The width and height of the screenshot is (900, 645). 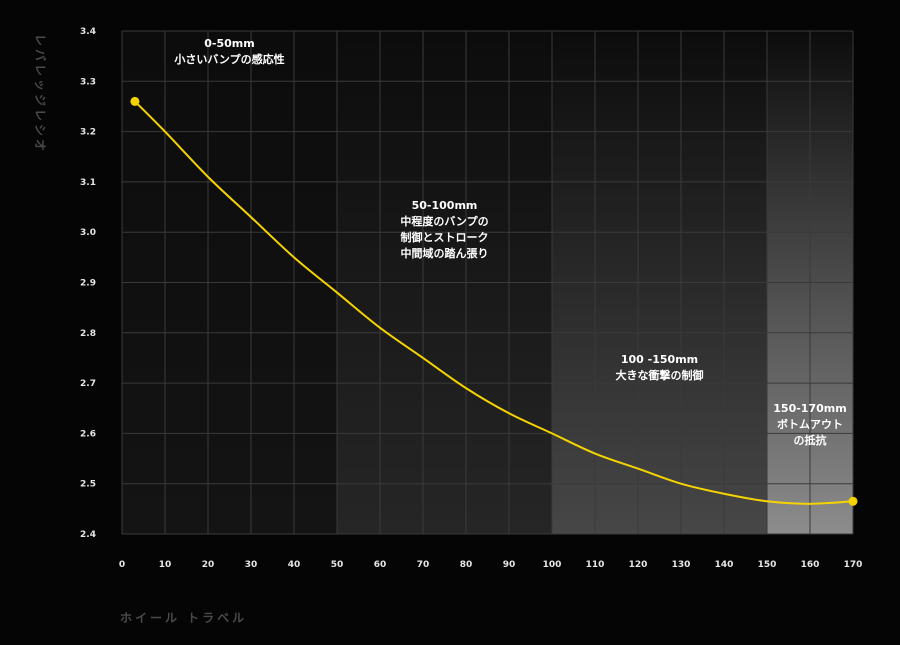 I want to click on x-tick-label: 150, so click(x=767, y=565).